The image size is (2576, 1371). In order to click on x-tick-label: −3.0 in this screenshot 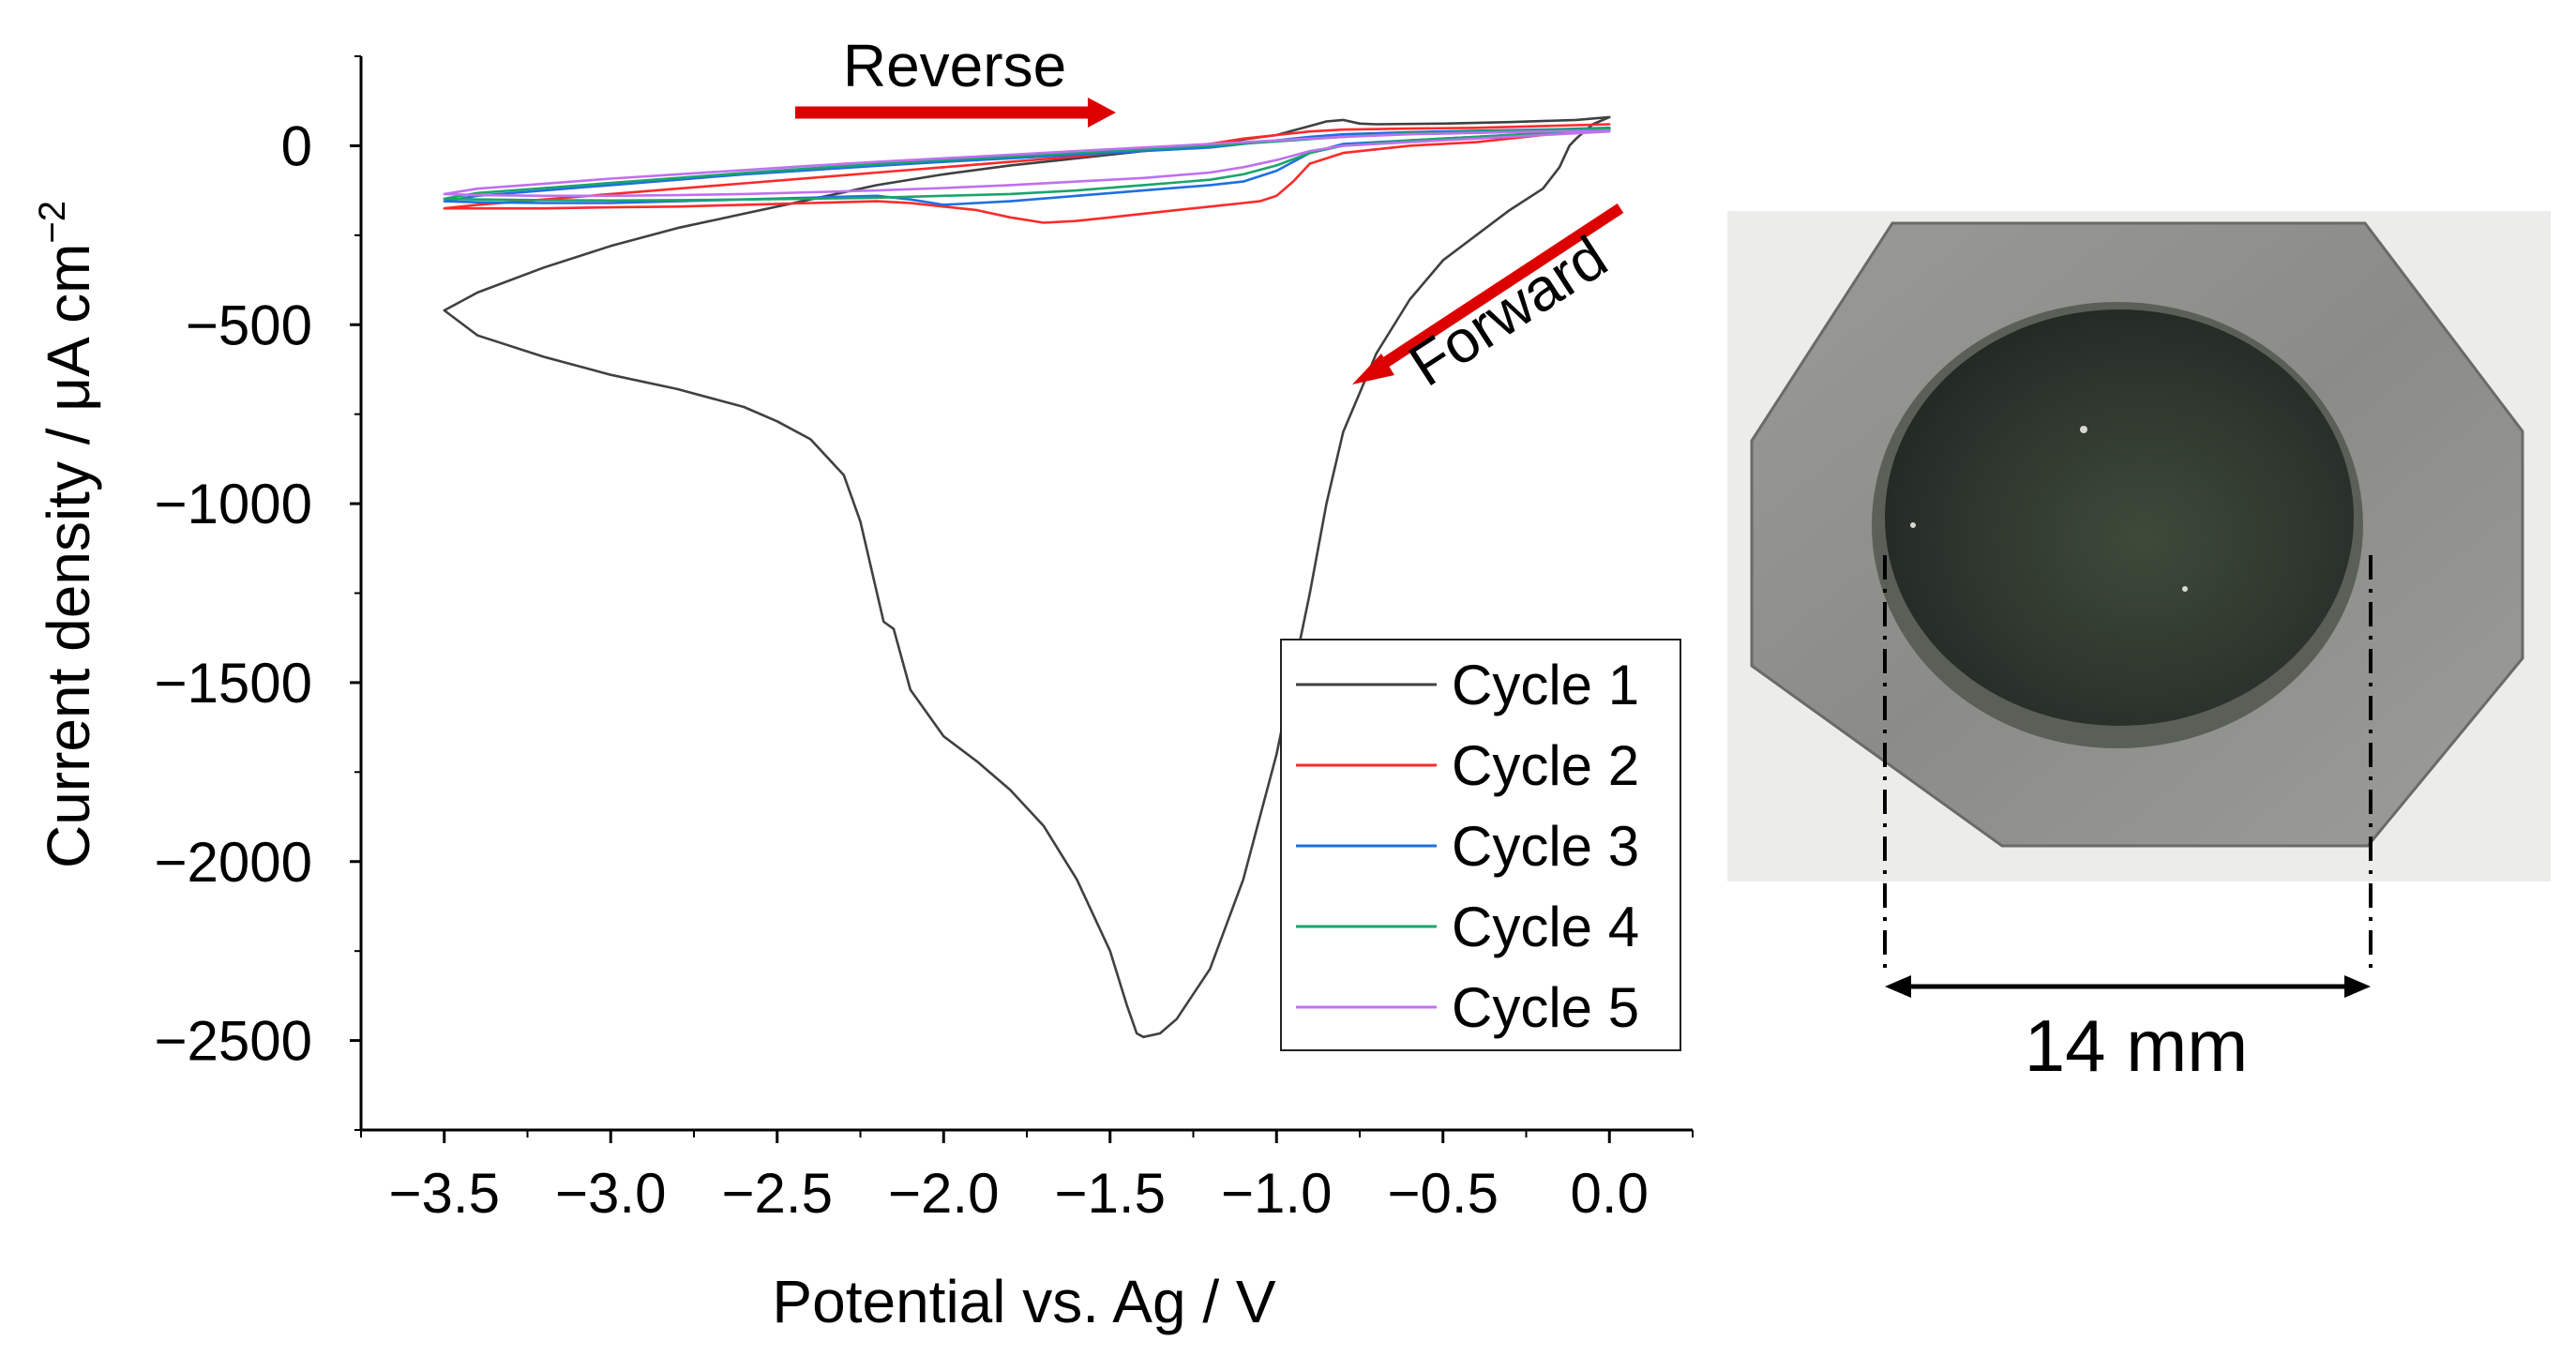, I will do `click(610, 1193)`.